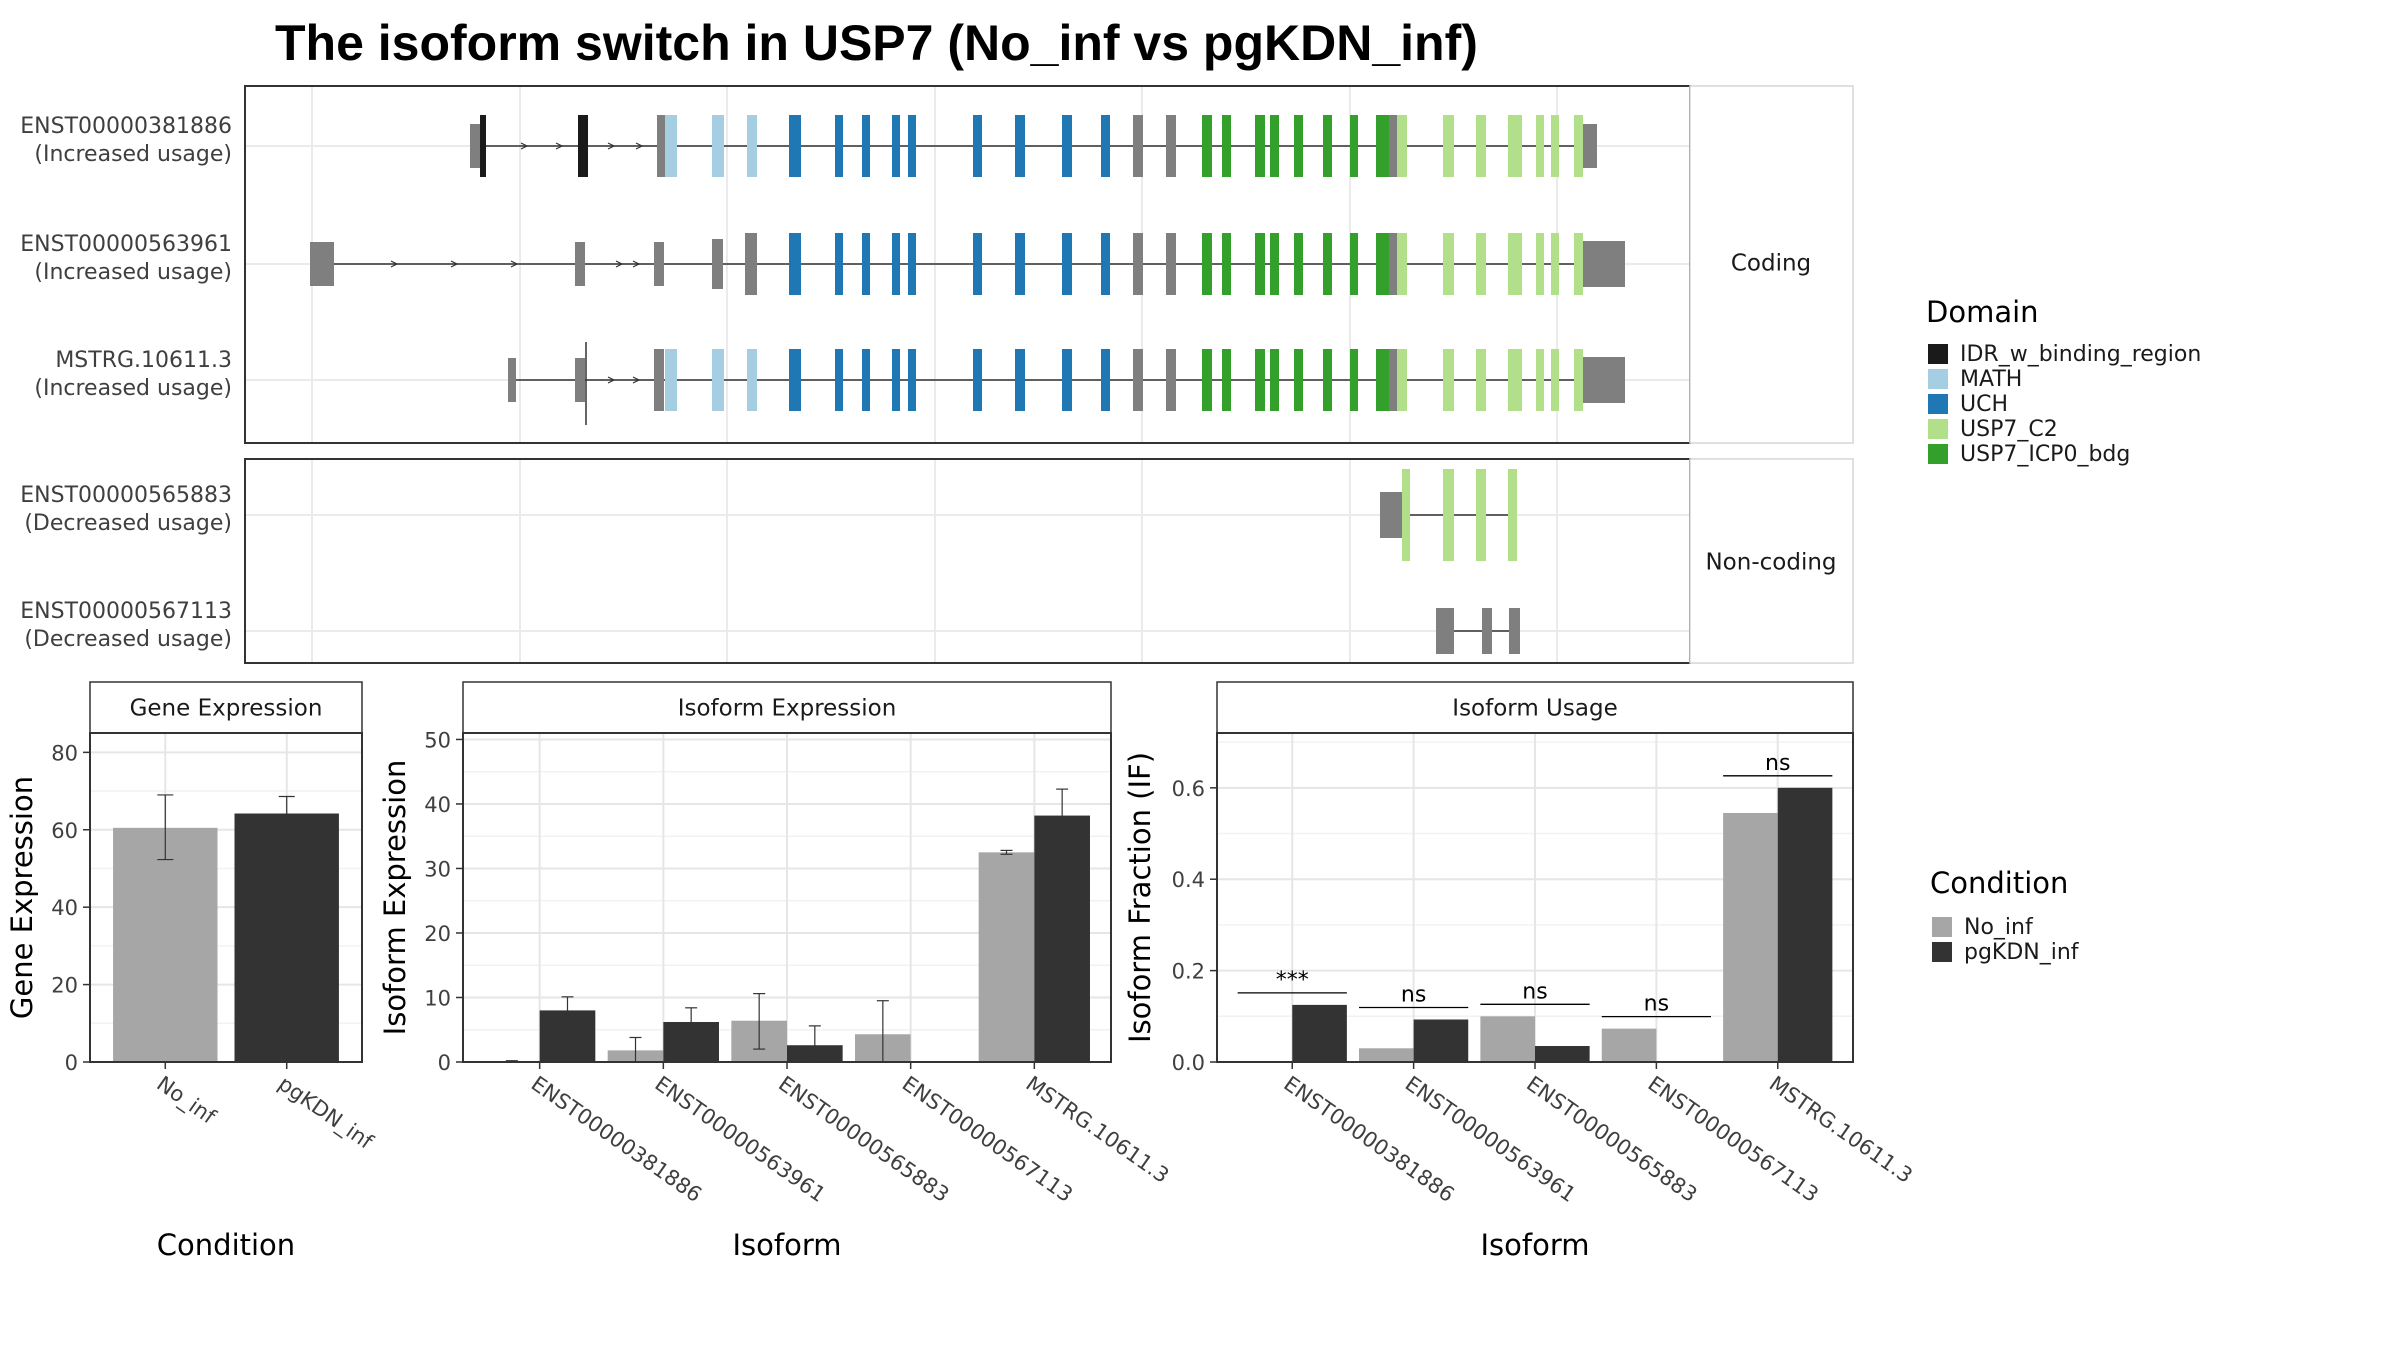 The image size is (2400, 1350). Describe the element at coordinates (1188, 880) in the screenshot. I see `y-tick-label: 0.4` at that location.